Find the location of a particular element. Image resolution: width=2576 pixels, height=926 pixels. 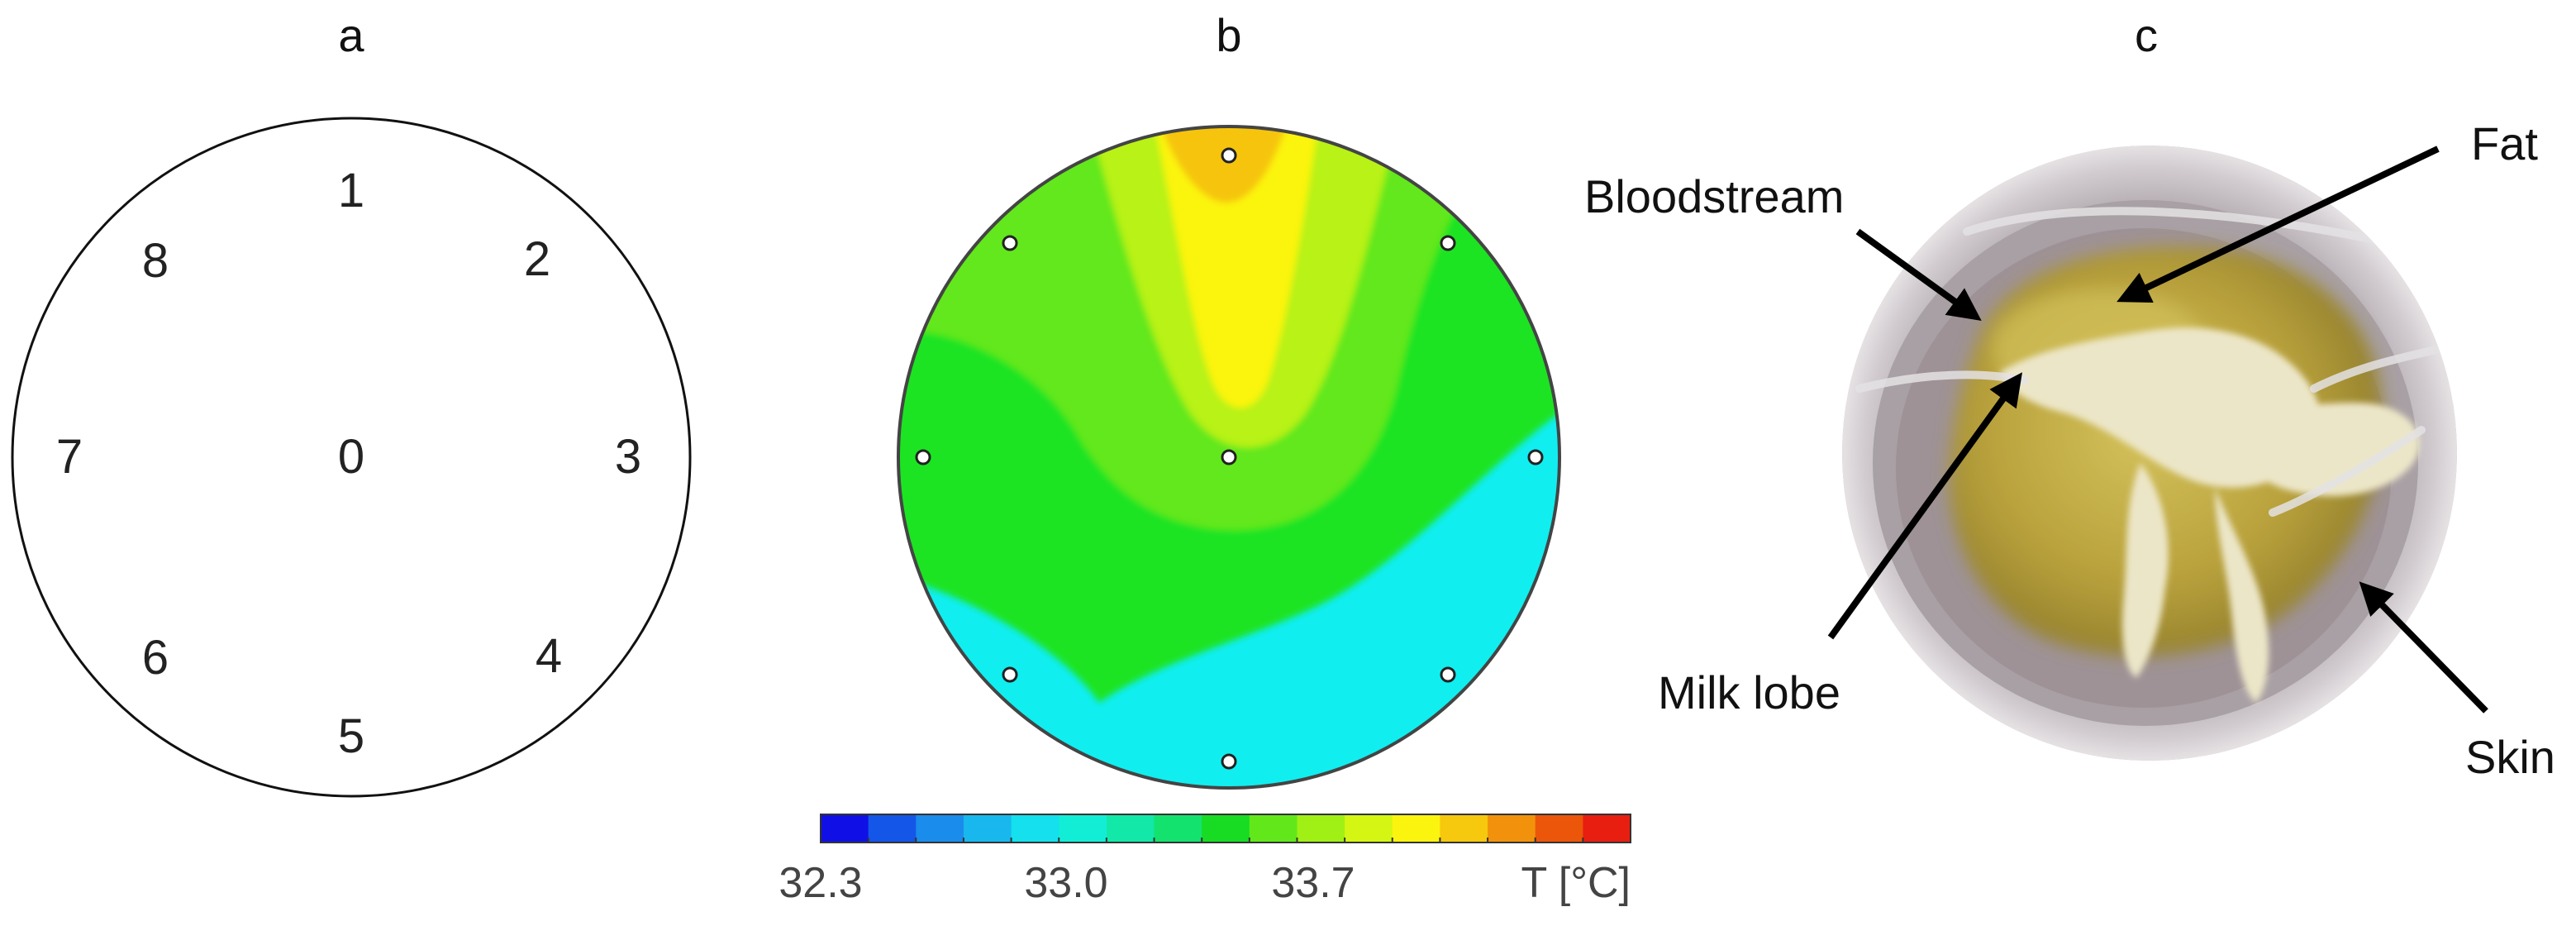

colorbar-frame is located at coordinates (1226, 828).